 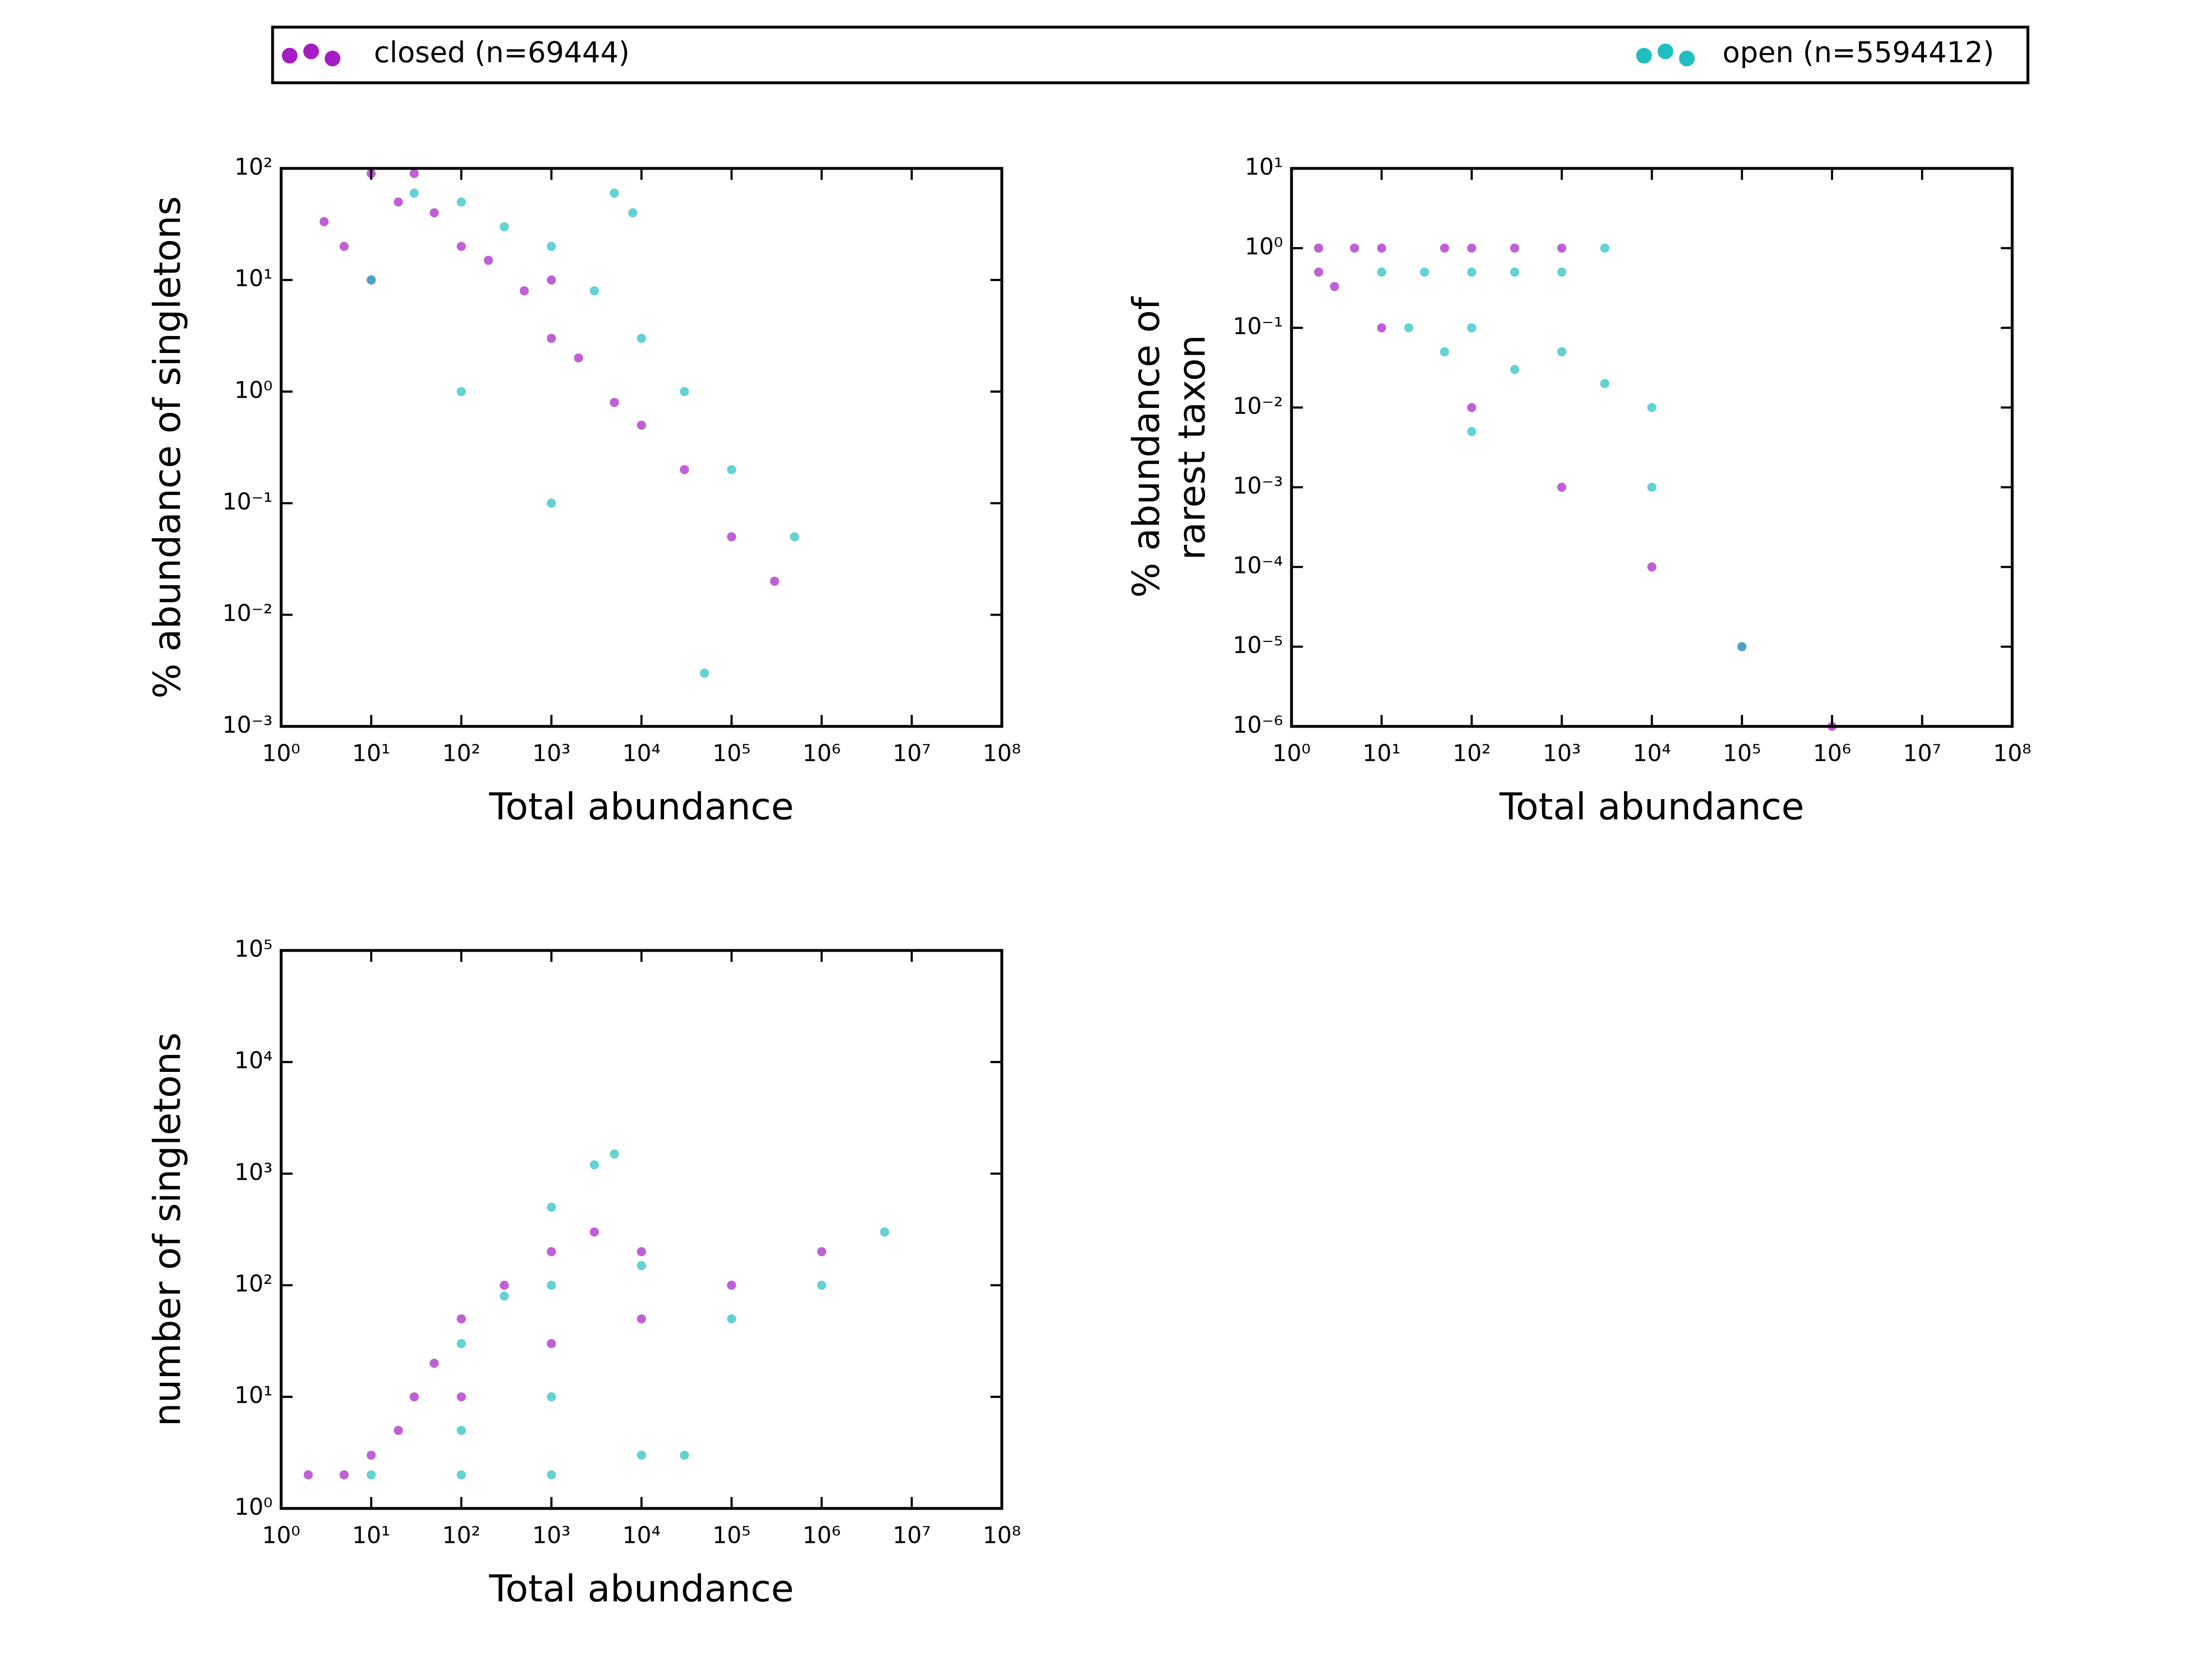 What do you see at coordinates (254, 1060) in the screenshot?
I see `y-tick-label: 10⁴` at bounding box center [254, 1060].